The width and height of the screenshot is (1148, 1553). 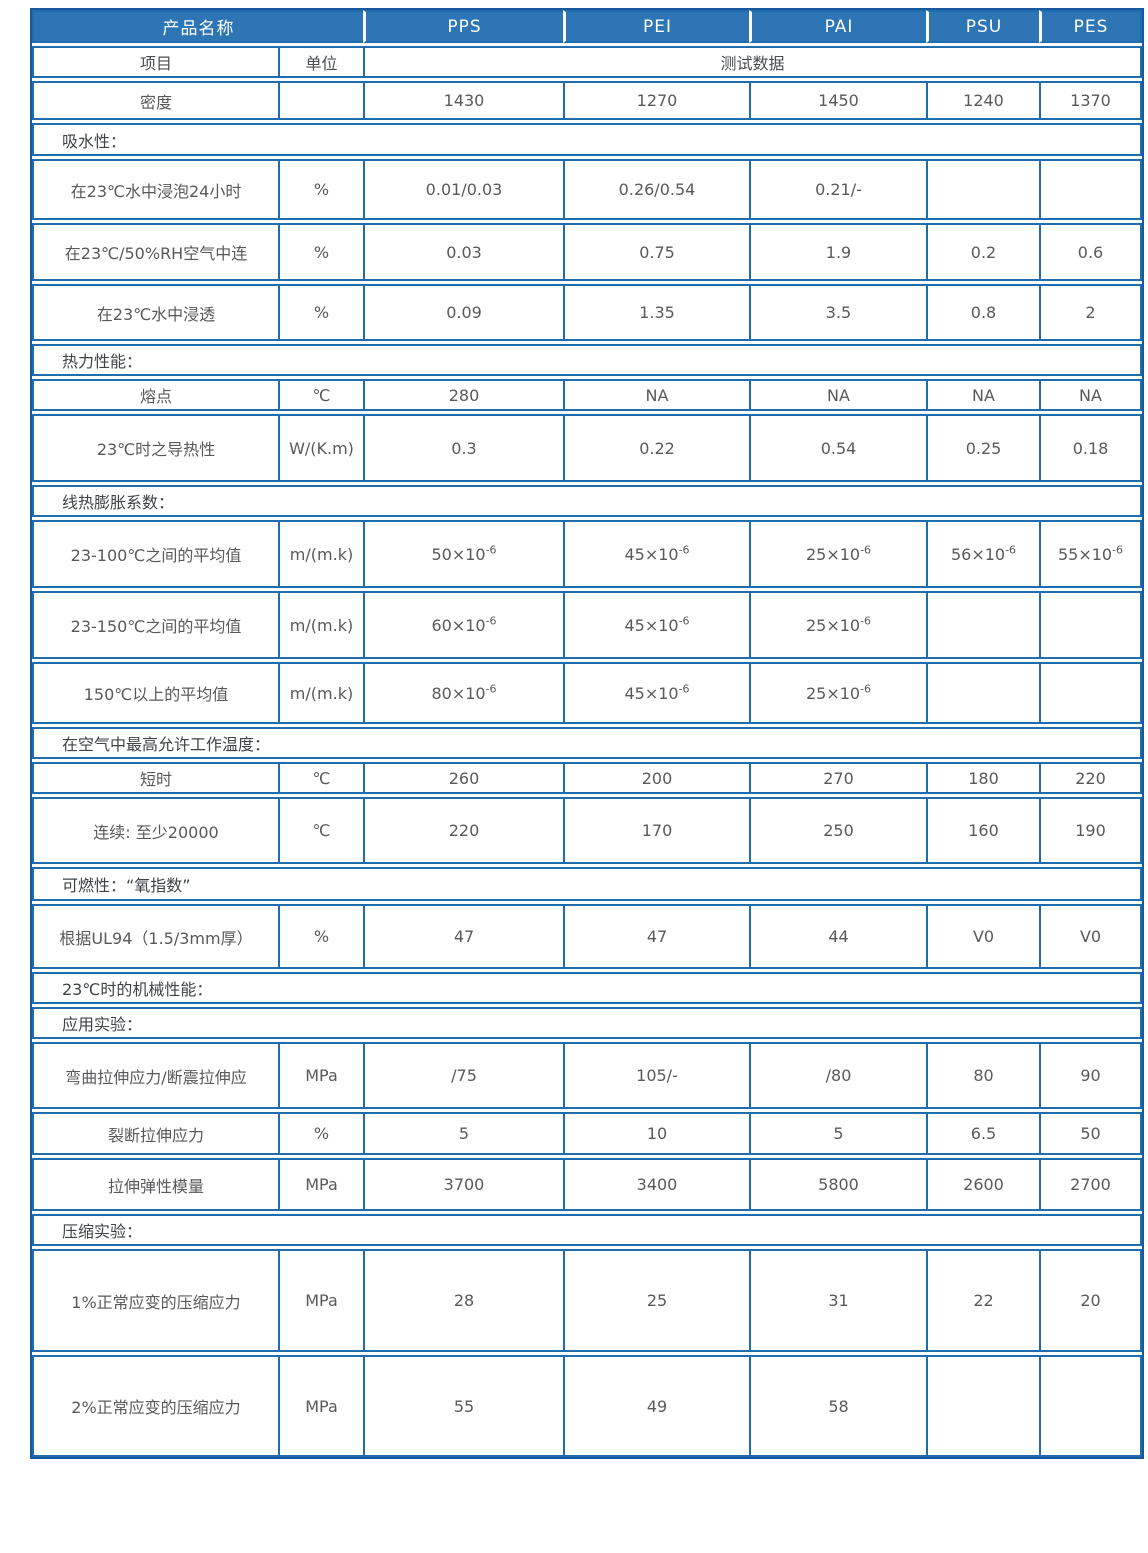 I want to click on unit-cell, so click(x=320, y=100).